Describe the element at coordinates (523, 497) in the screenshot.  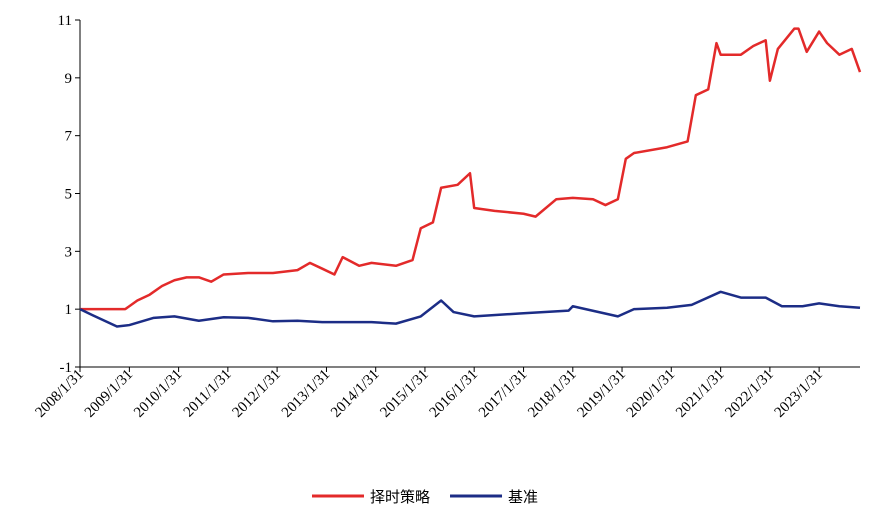
I see `legend-label: 基准` at that location.